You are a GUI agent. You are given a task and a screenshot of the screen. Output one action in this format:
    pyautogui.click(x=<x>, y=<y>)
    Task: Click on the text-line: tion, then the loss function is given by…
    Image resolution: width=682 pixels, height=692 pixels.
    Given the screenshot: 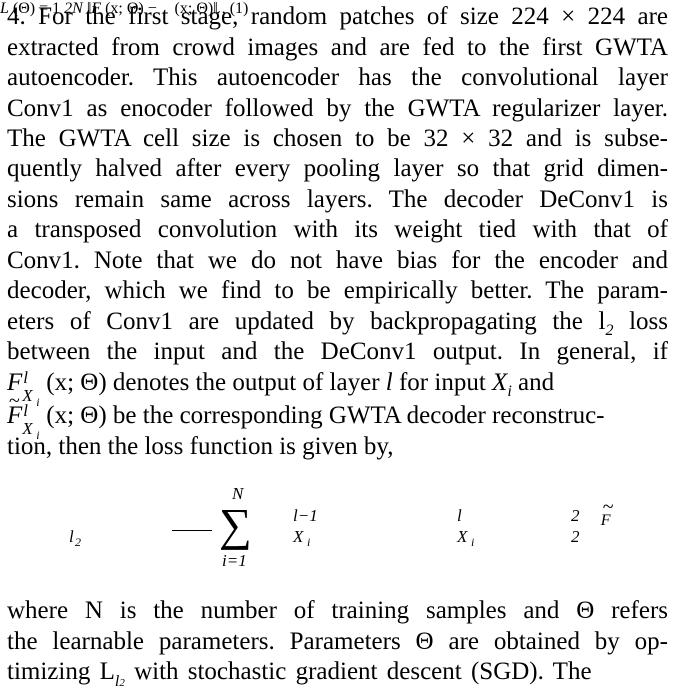 What is the action you would take?
    pyautogui.click(x=200, y=446)
    